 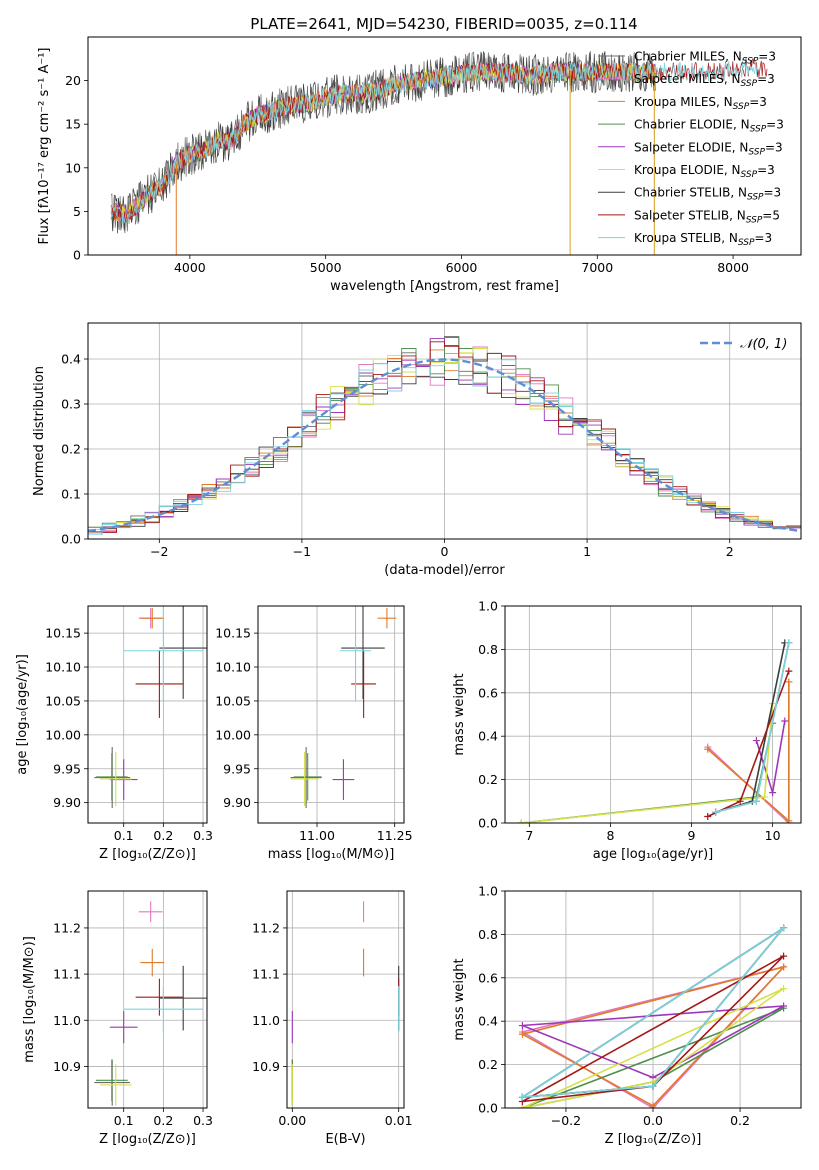 I want to click on x-tick-label: 1, so click(x=587, y=551).